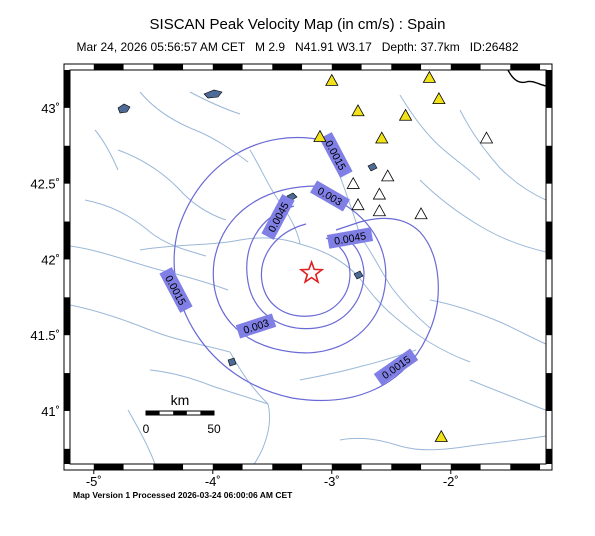  I want to click on contour-inner, so click(305, 270).